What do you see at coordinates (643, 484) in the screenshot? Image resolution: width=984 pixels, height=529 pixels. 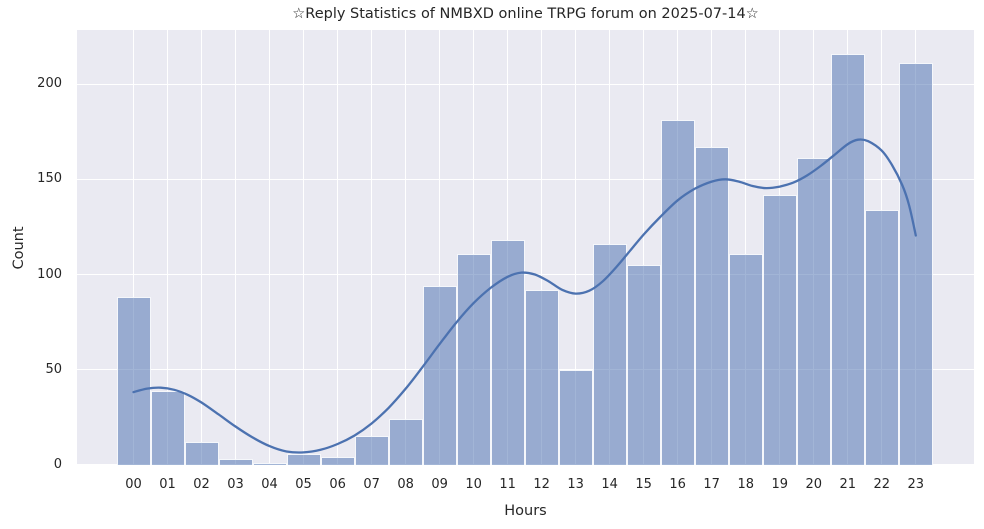 I see `x-tick-label: 15` at bounding box center [643, 484].